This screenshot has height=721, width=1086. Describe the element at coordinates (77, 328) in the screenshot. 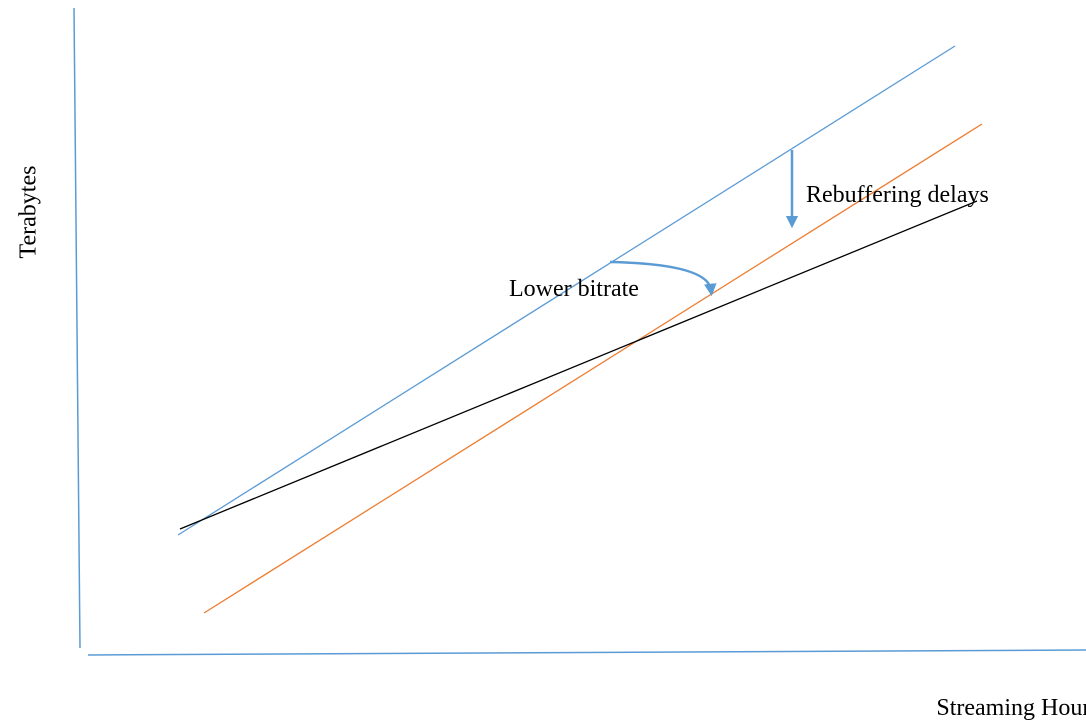

I see `y-axis` at that location.